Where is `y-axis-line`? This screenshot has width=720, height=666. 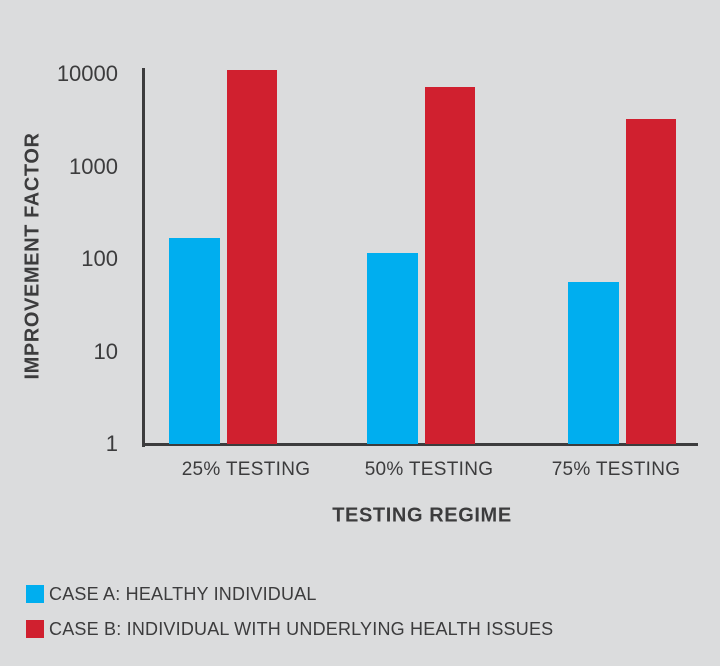 y-axis-line is located at coordinates (143, 257).